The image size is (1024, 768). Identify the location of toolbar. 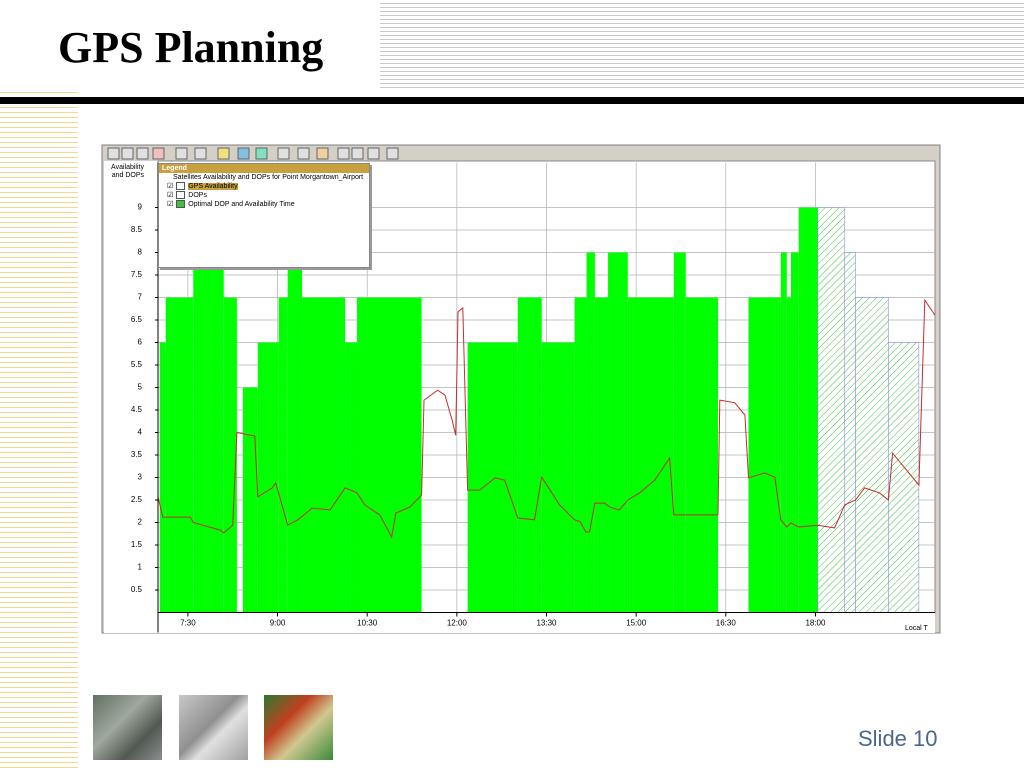
(521, 154).